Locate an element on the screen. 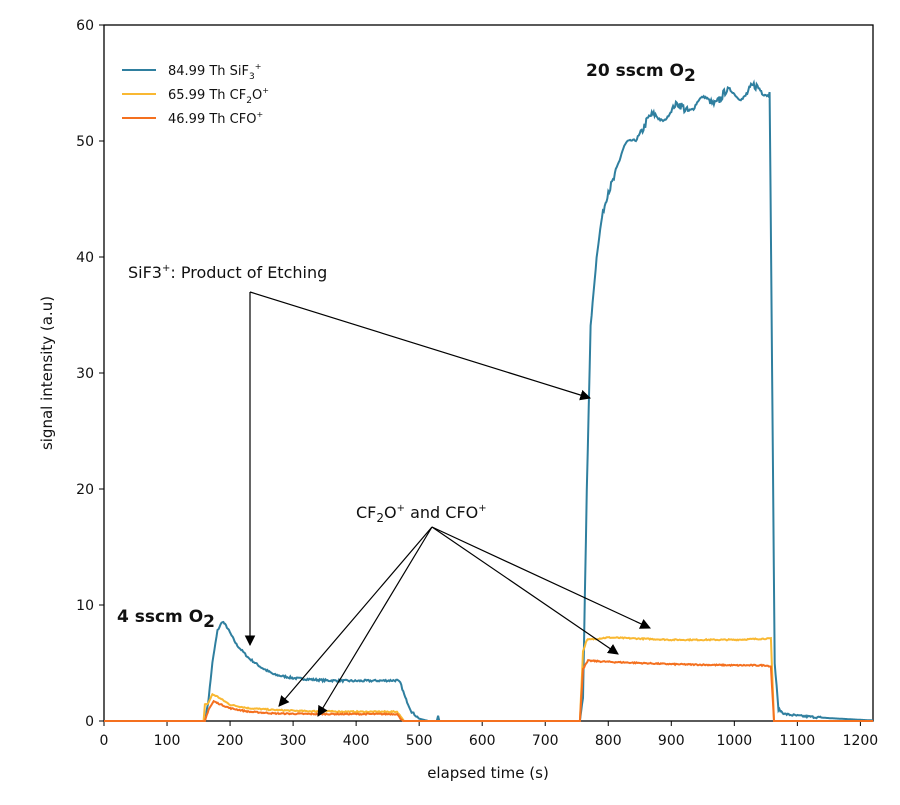 This screenshot has width=900, height=805. x-tick-label: 0 is located at coordinates (104, 741).